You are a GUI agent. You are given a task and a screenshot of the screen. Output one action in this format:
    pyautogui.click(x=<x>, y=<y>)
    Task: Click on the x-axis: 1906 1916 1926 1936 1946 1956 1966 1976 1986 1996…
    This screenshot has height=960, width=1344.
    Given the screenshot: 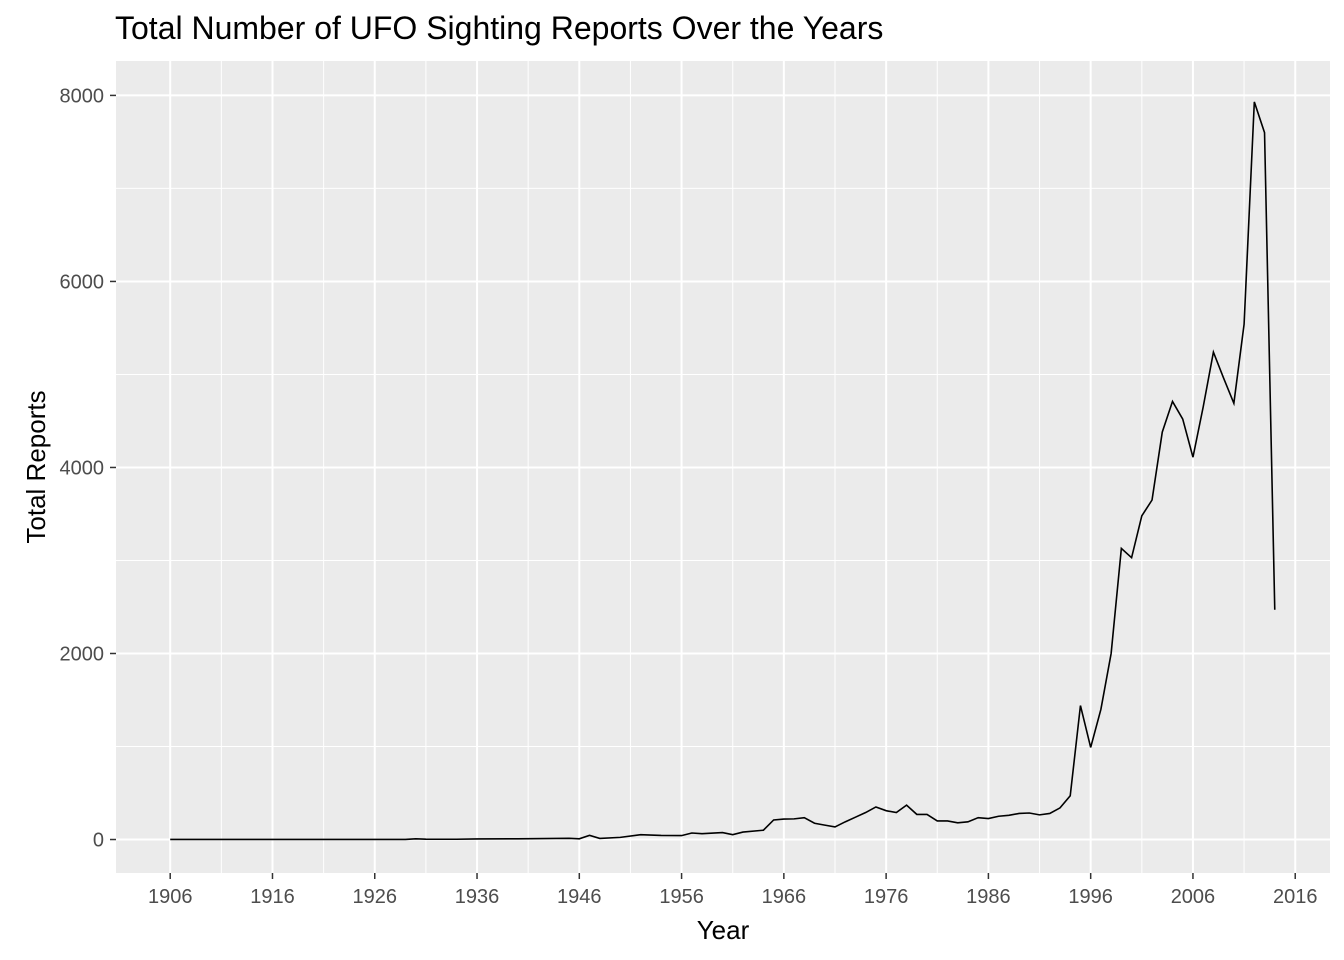 What is the action you would take?
    pyautogui.click(x=733, y=890)
    